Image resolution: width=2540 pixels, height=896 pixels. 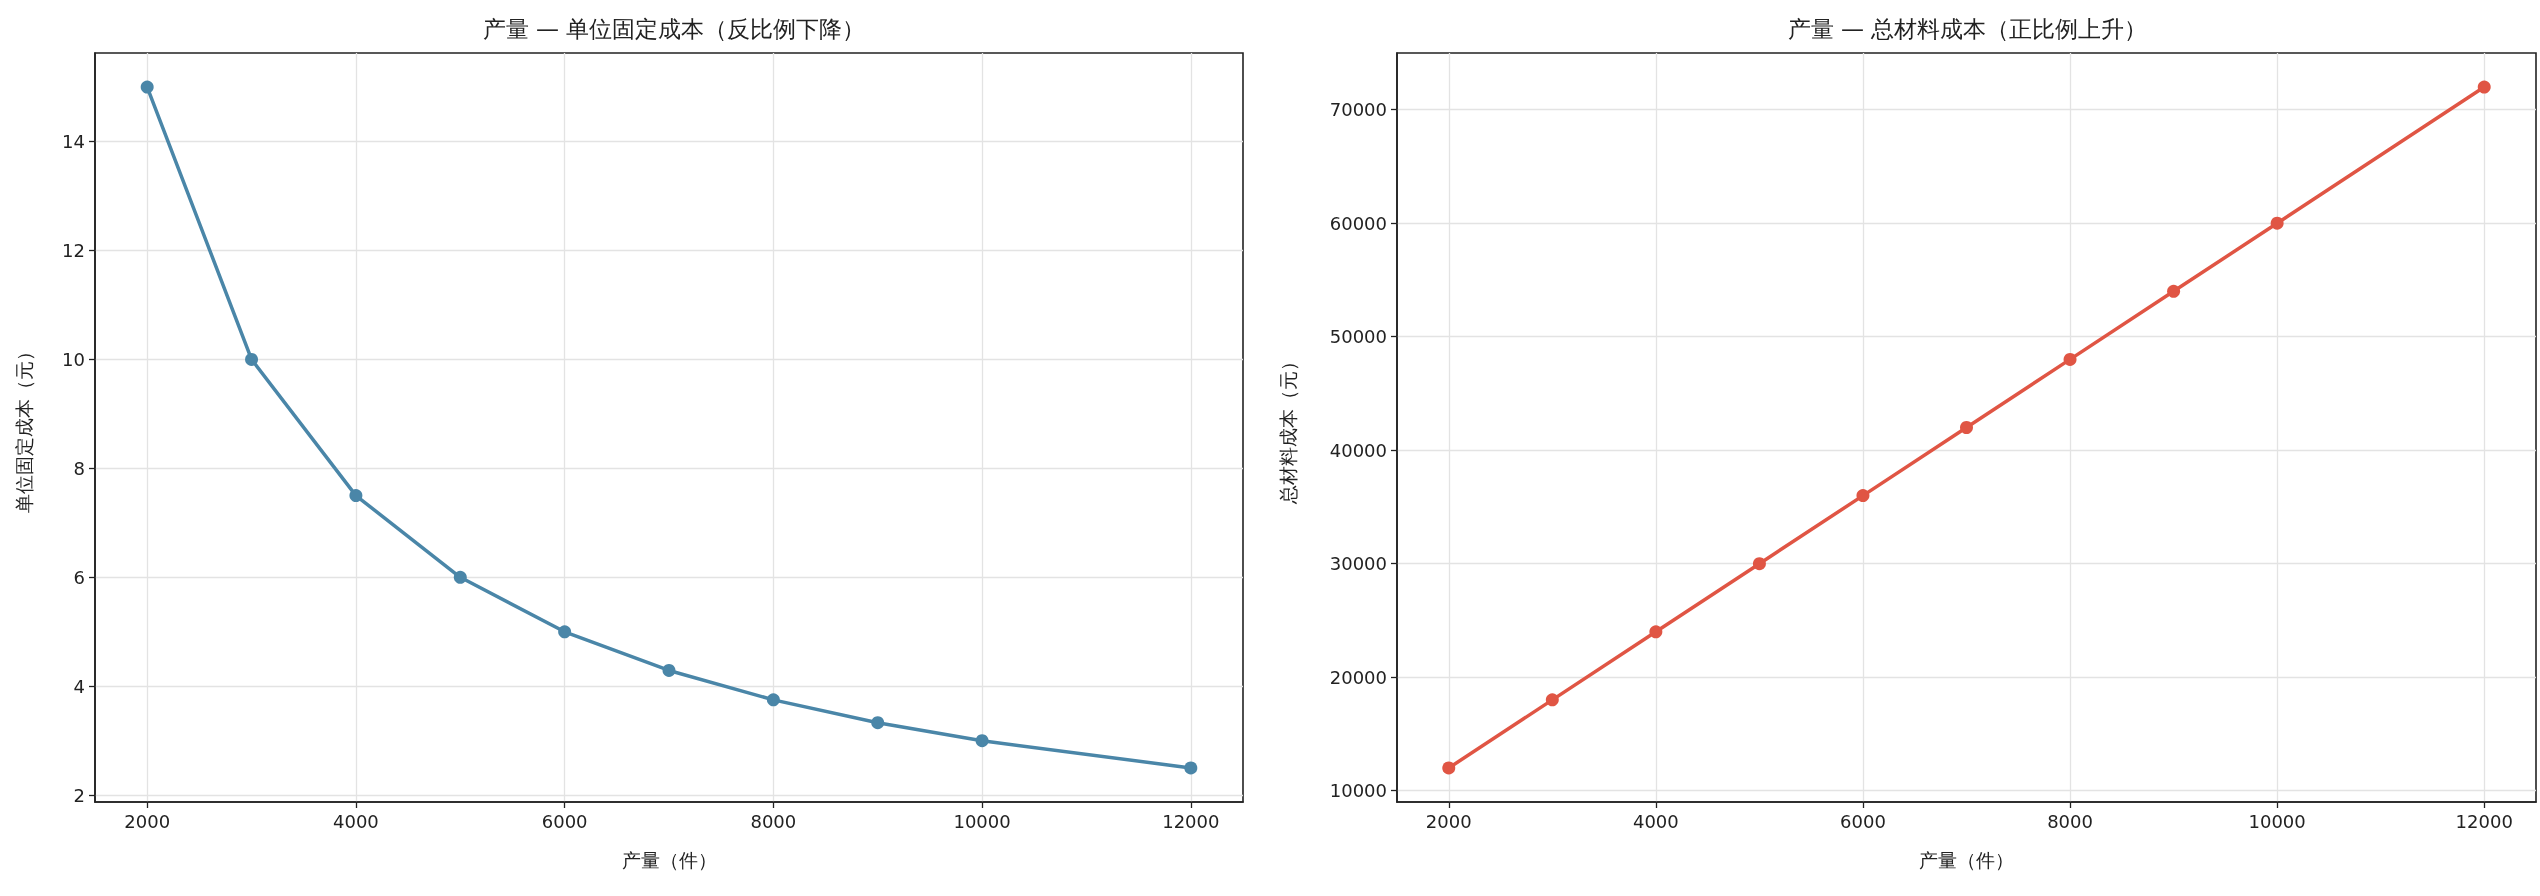 What do you see at coordinates (1358, 564) in the screenshot?
I see `y-tick-label: 30000` at bounding box center [1358, 564].